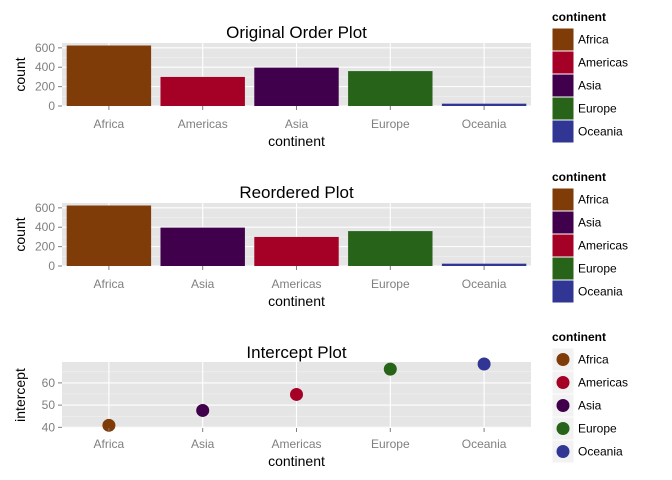  What do you see at coordinates (20, 395) in the screenshot?
I see `y-axis-title: intercept` at bounding box center [20, 395].